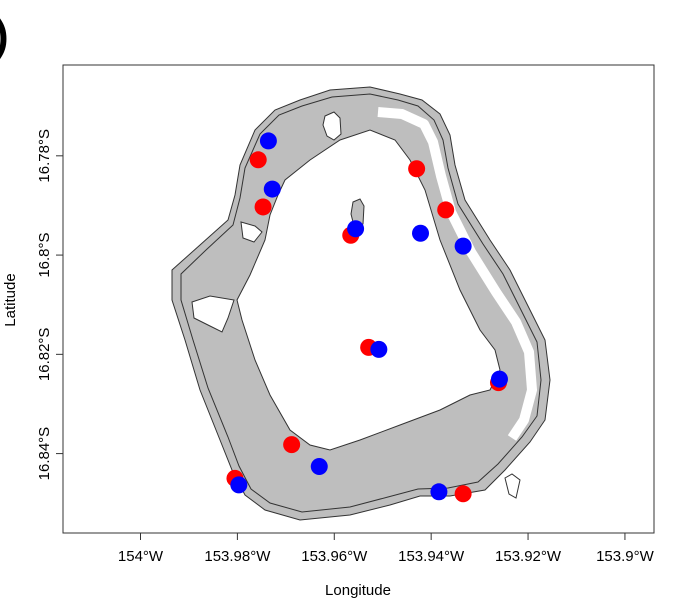 The height and width of the screenshot is (616, 686). Describe the element at coordinates (251, 232) in the screenshot. I see `northwest-pond` at that location.